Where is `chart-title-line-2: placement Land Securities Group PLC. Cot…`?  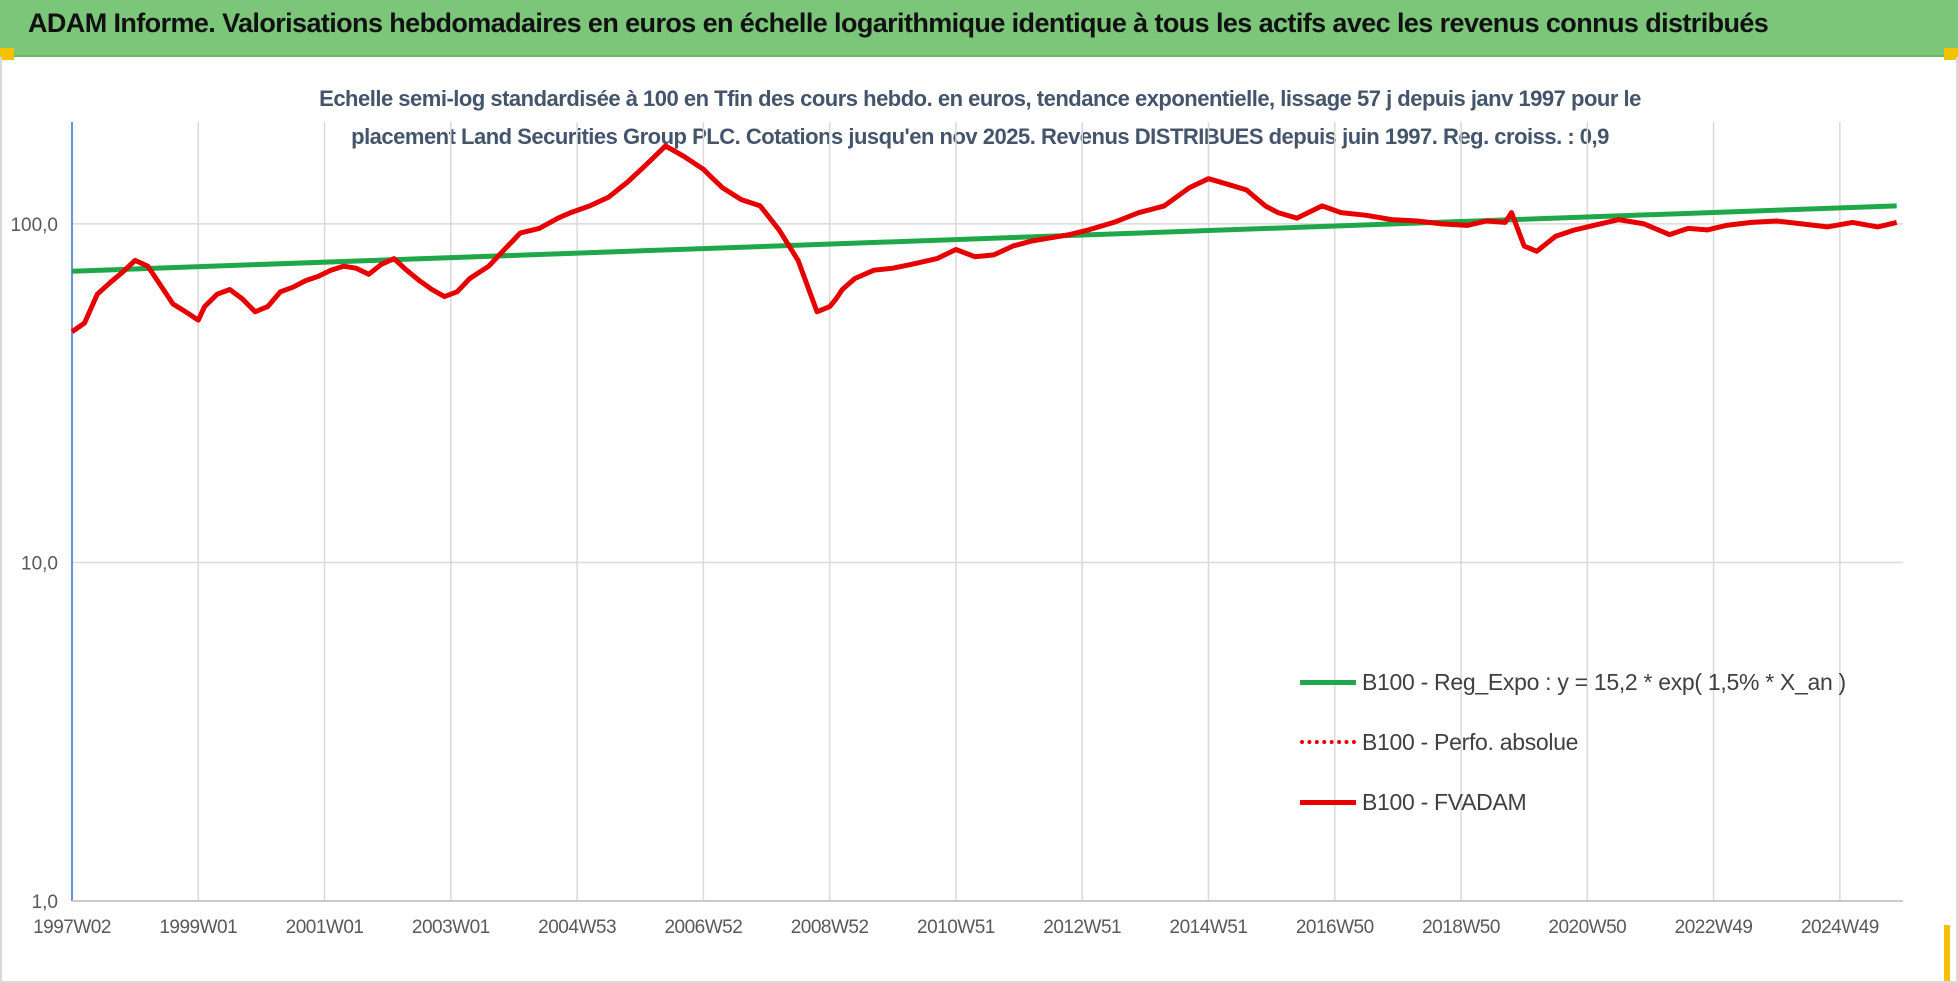 chart-title-line-2: placement Land Securities Group PLC. Cot… is located at coordinates (980, 136).